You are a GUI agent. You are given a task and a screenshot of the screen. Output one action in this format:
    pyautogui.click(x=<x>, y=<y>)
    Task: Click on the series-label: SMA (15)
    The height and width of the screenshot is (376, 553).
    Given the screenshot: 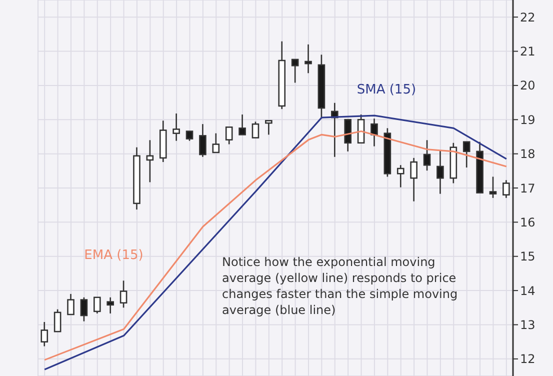 What is the action you would take?
    pyautogui.click(x=386, y=90)
    